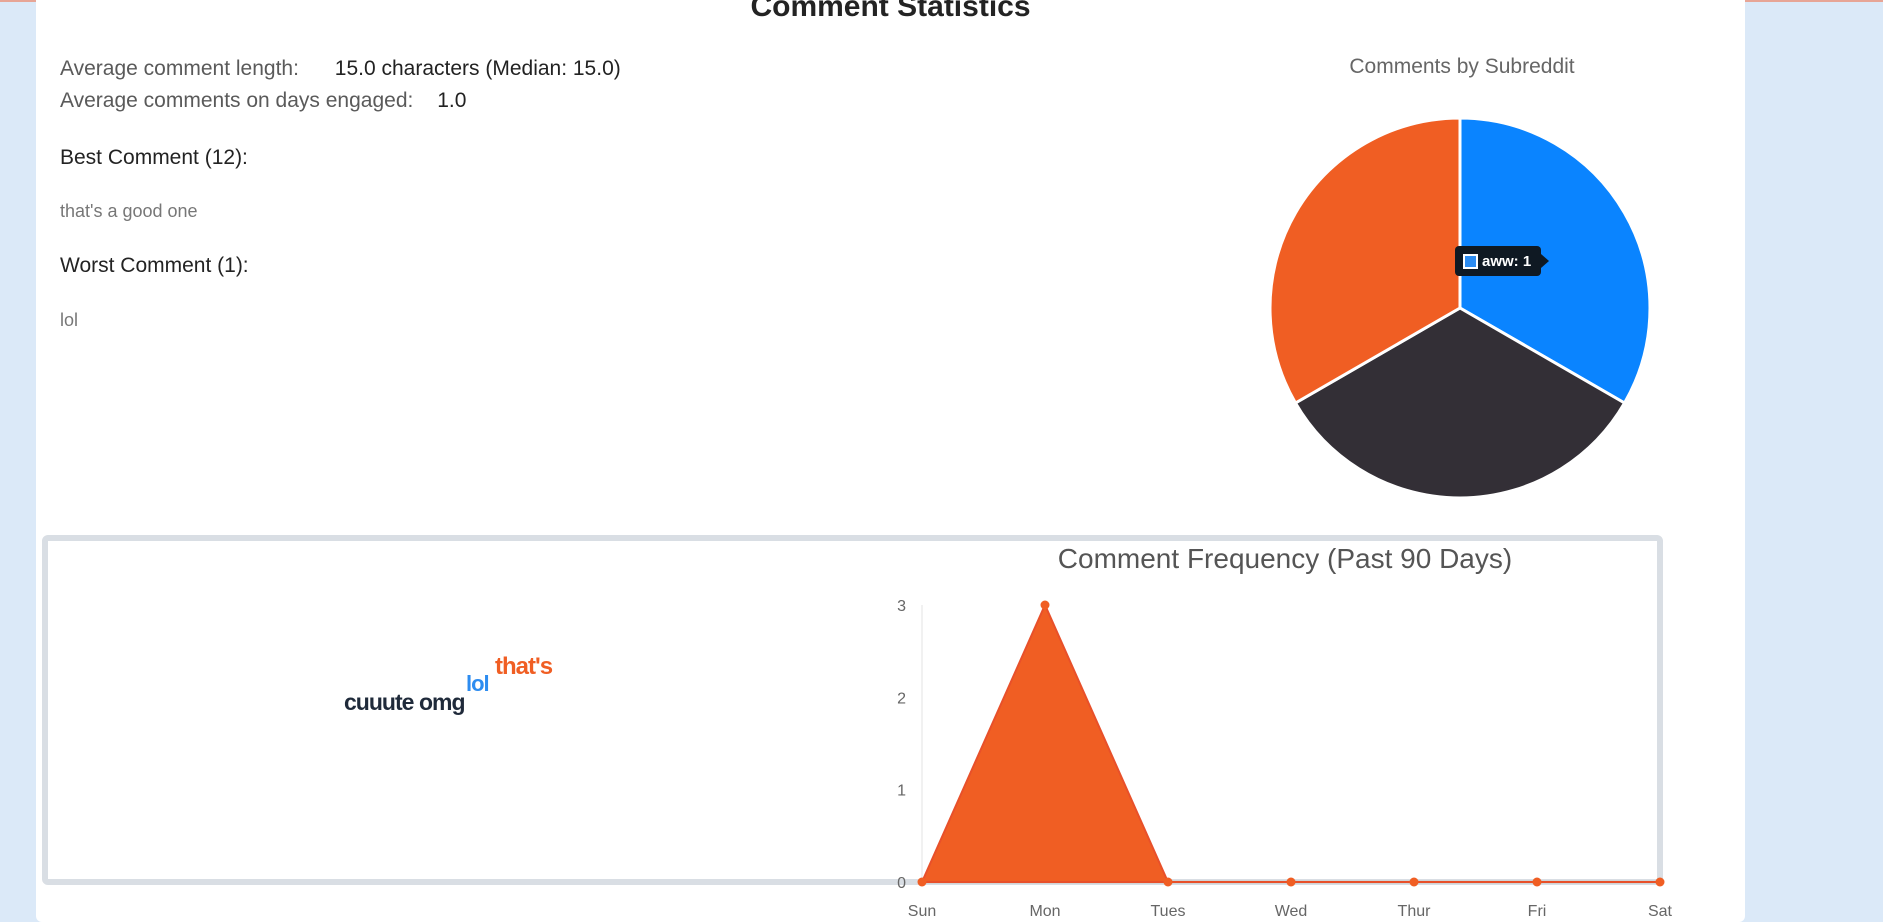 The height and width of the screenshot is (922, 1883). What do you see at coordinates (237, 100) in the screenshot?
I see `avg-days-label: Average comments on days engaged:` at bounding box center [237, 100].